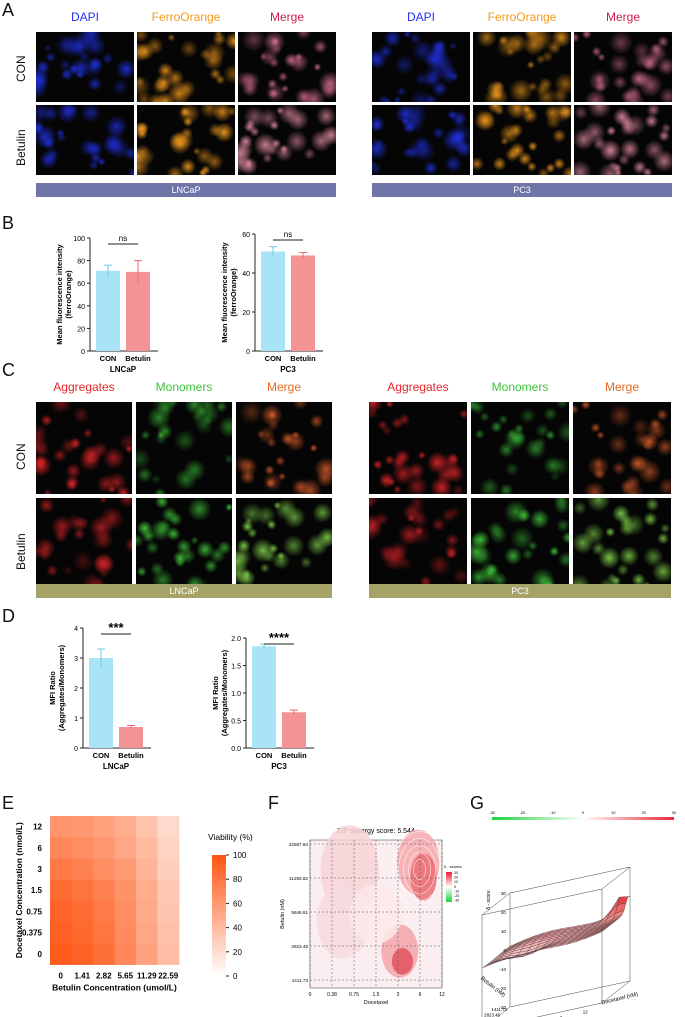 This screenshot has height=1017, width=685. I want to click on y-tick-label: 2, so click(76, 689).